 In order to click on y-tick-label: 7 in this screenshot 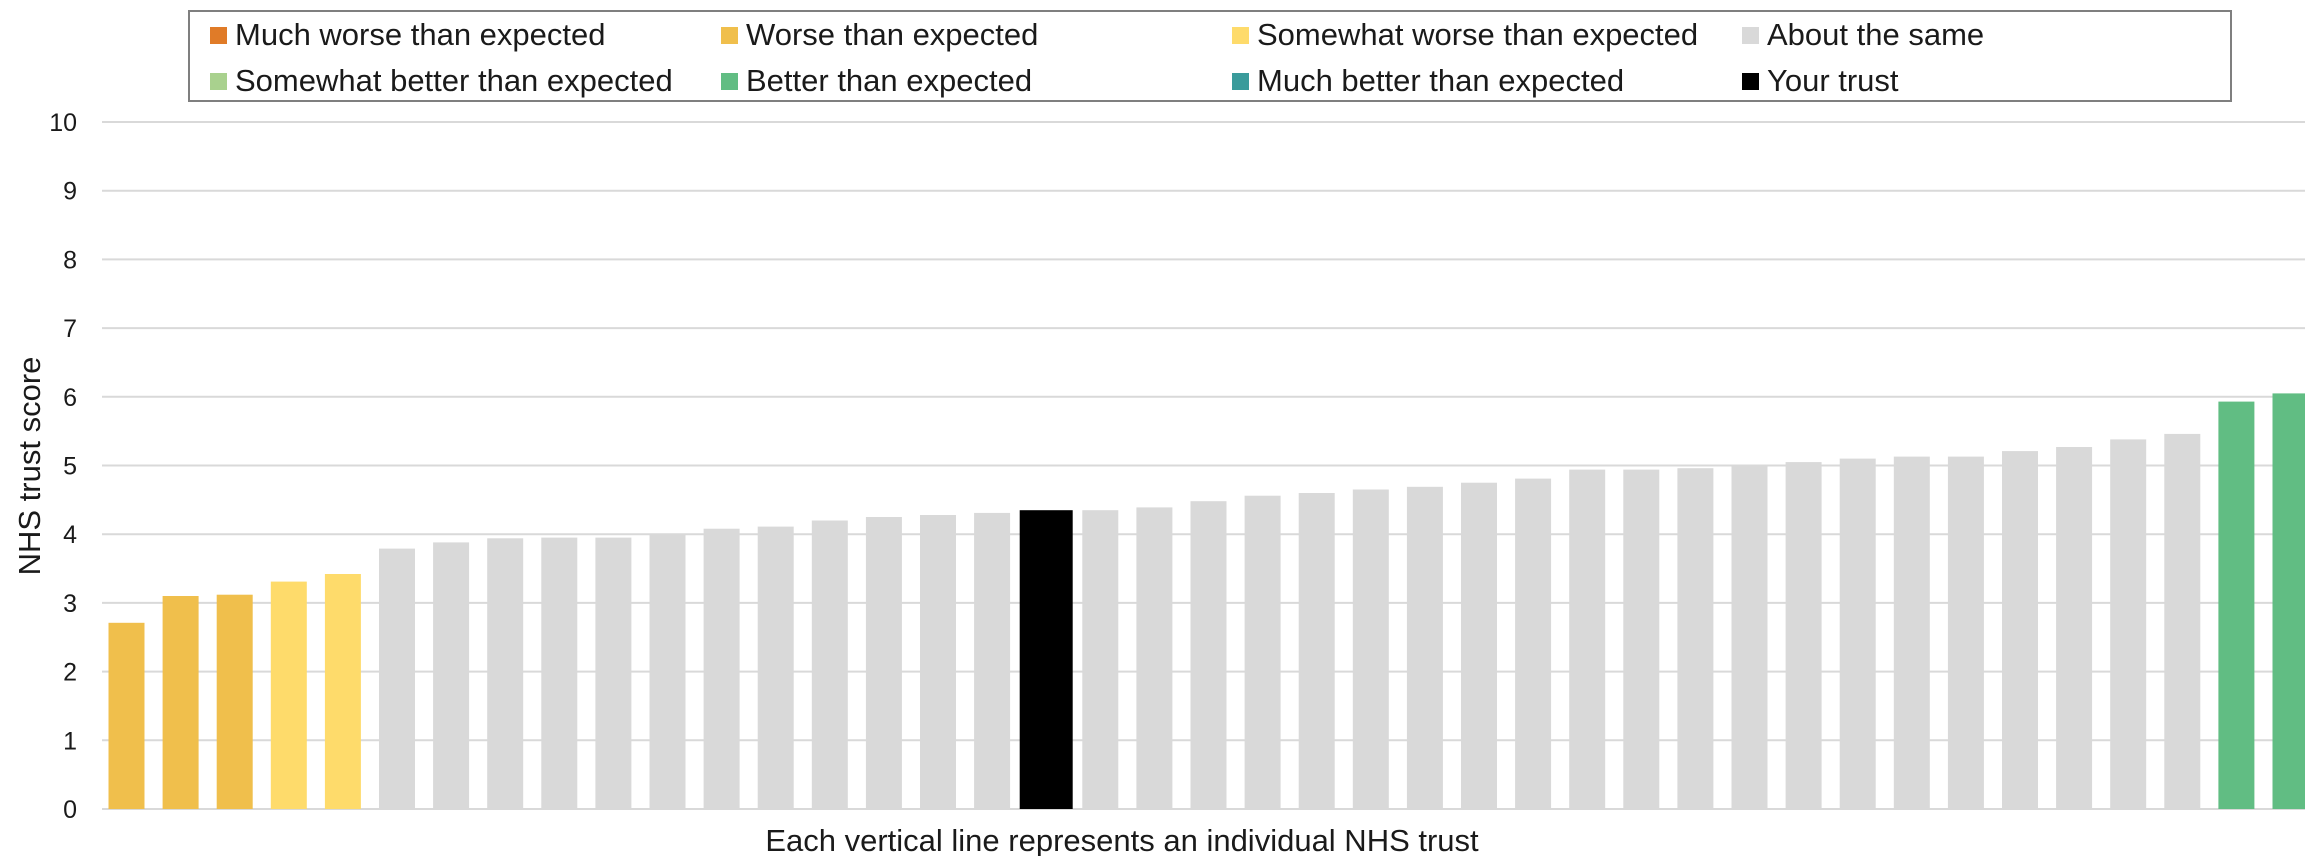, I will do `click(70, 329)`.